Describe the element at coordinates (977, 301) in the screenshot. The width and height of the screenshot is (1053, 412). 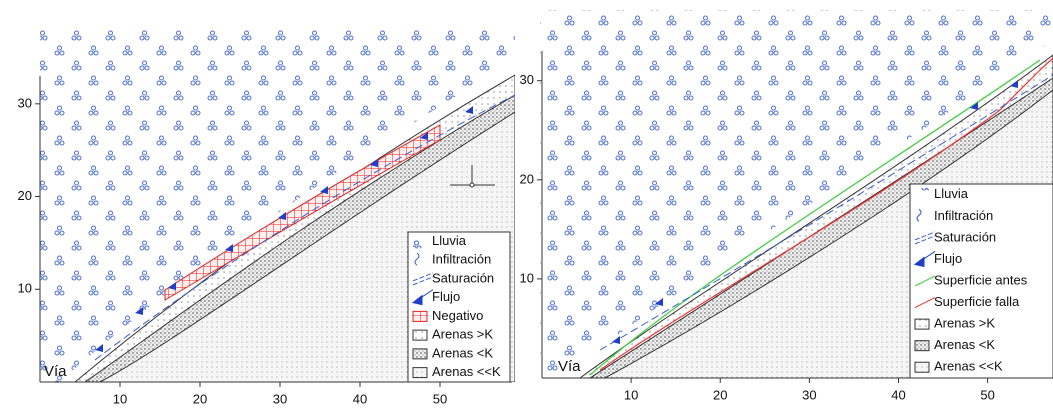
I see `legend-label: Superficie falla` at that location.